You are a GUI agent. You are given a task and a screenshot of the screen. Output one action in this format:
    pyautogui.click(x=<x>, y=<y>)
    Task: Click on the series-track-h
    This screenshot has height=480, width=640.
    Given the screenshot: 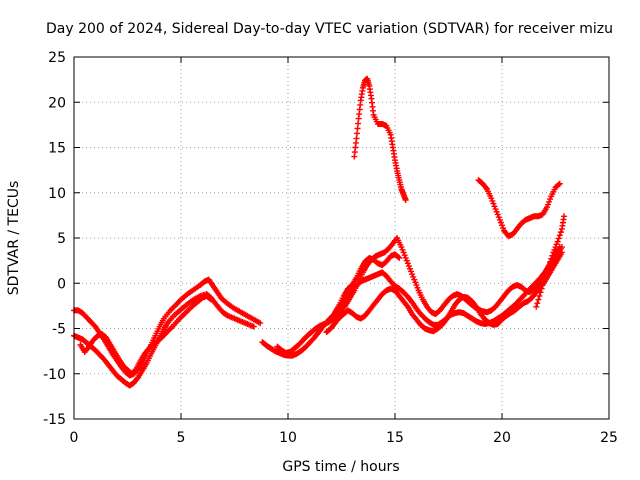 What is the action you would take?
    pyautogui.click(x=380, y=139)
    